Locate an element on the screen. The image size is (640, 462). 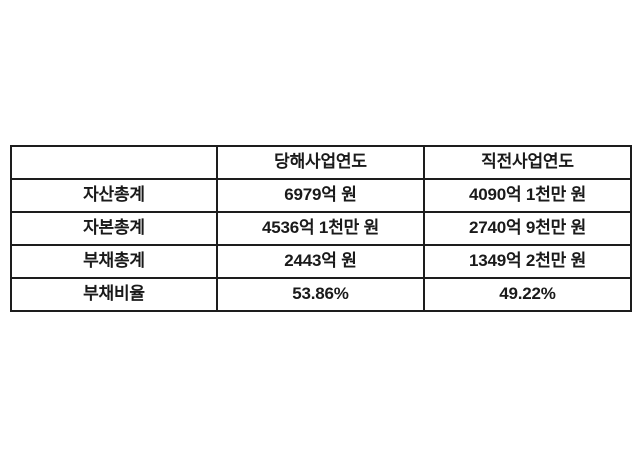
table-corner-cell is located at coordinates (114, 162).